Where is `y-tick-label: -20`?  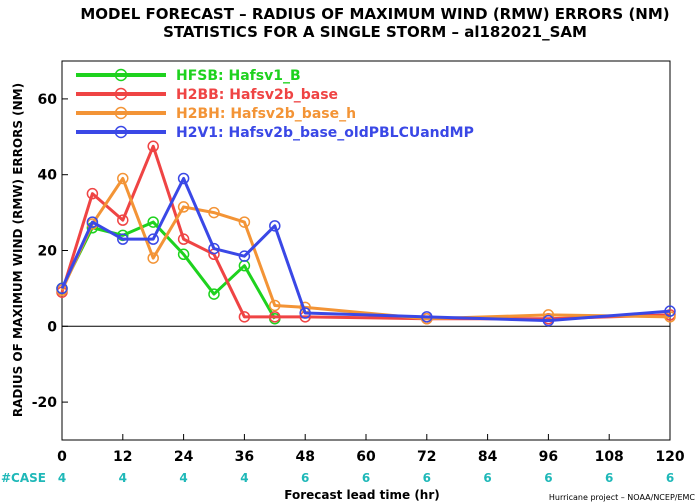
y-tick-label: -20 is located at coordinates (45, 403).